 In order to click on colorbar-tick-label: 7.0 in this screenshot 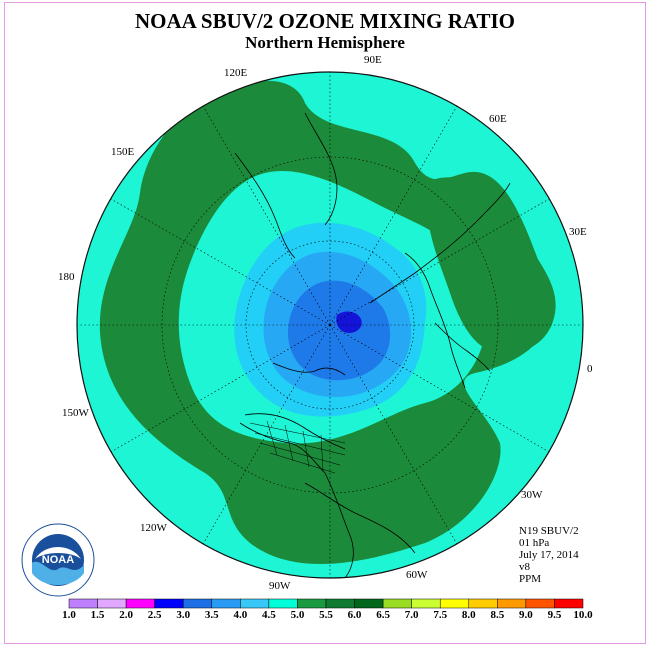, I will do `click(411, 615)`.